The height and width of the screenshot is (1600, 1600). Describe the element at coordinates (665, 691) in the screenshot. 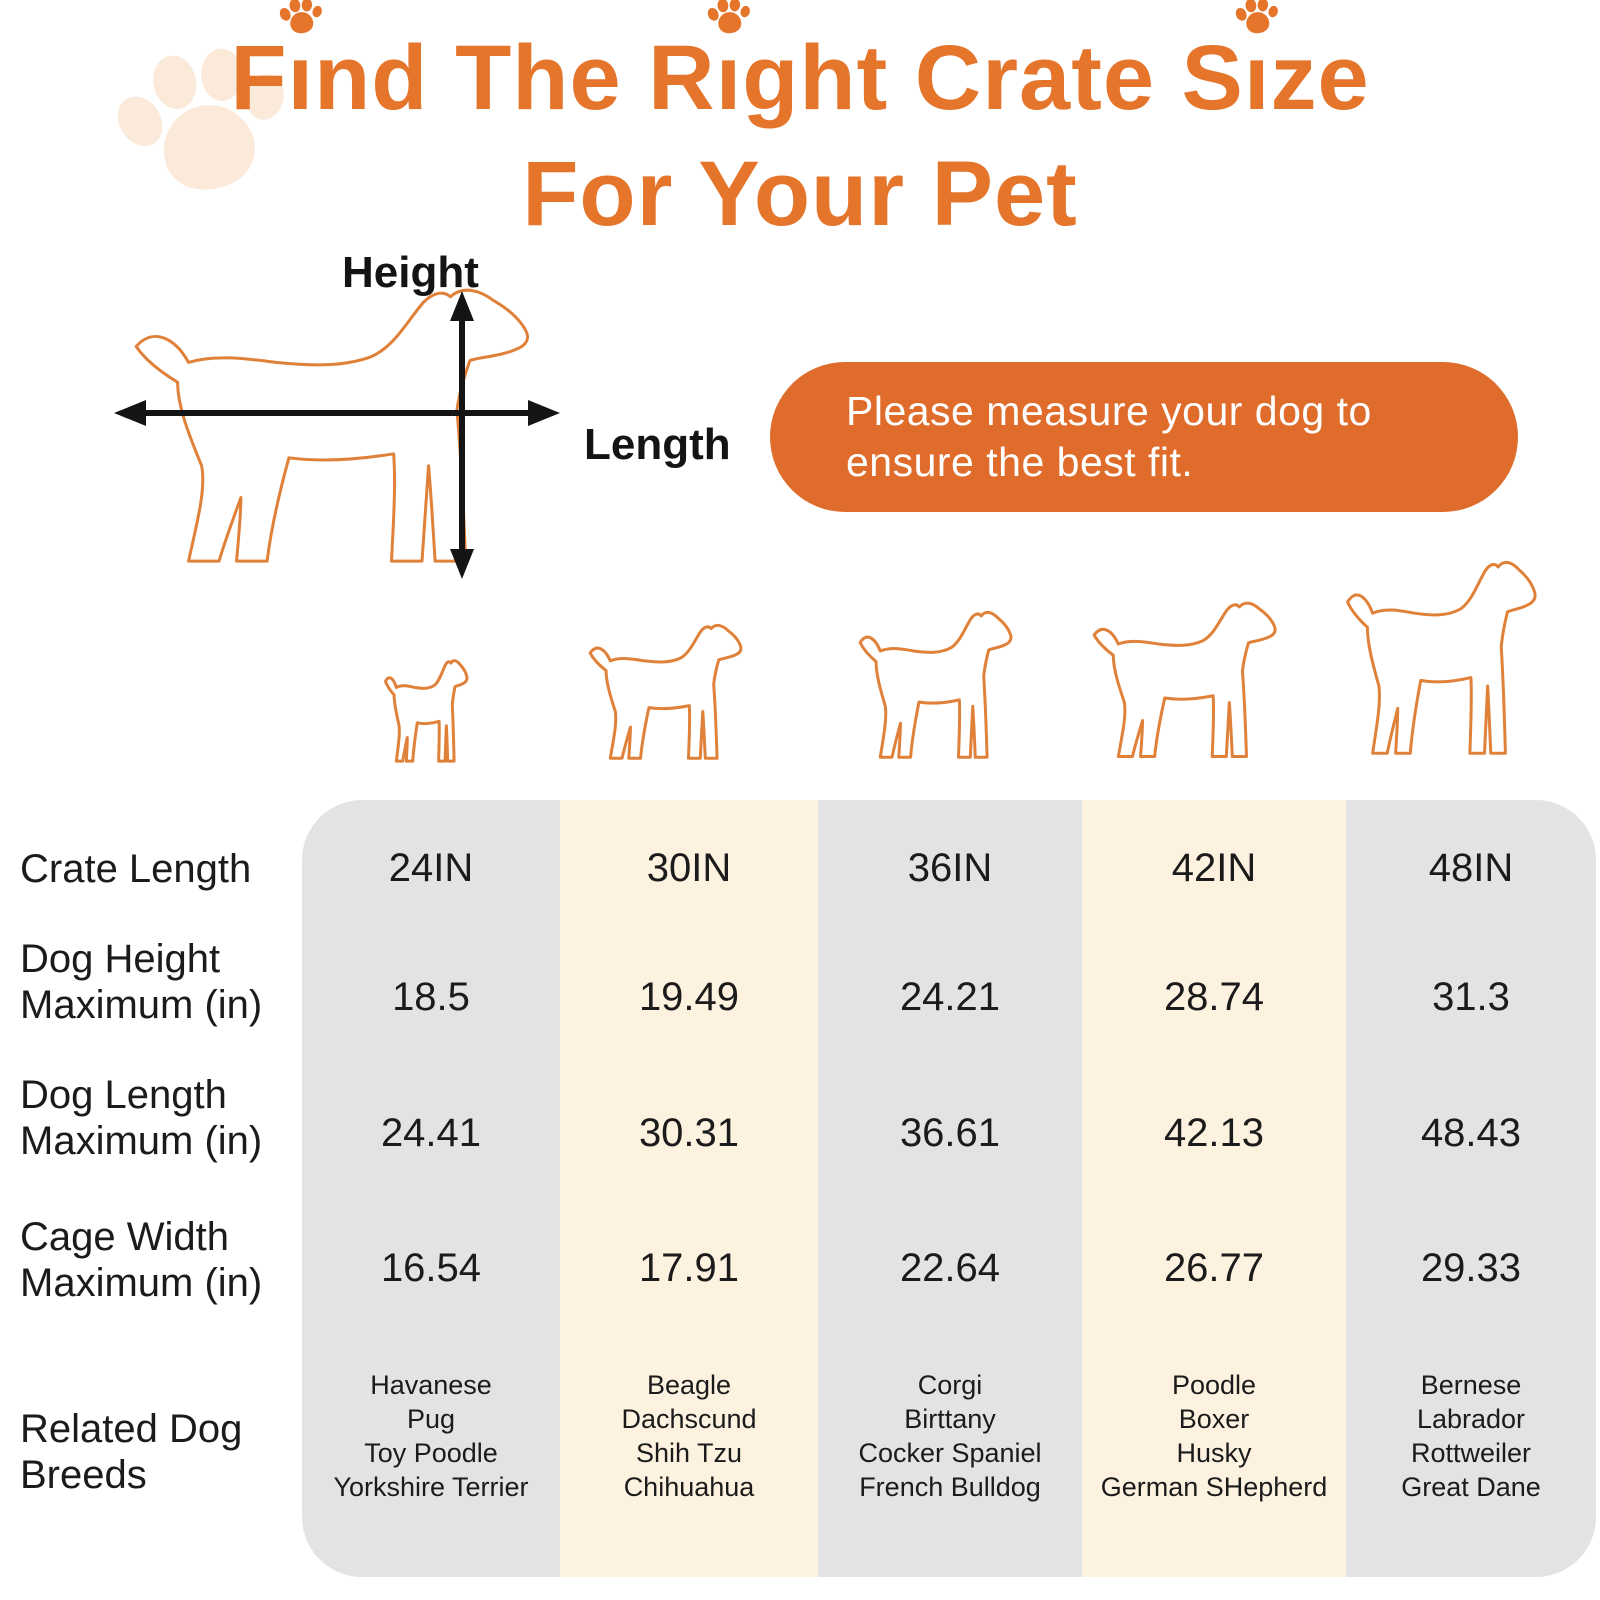

I see `dog-icon-beagle` at that location.